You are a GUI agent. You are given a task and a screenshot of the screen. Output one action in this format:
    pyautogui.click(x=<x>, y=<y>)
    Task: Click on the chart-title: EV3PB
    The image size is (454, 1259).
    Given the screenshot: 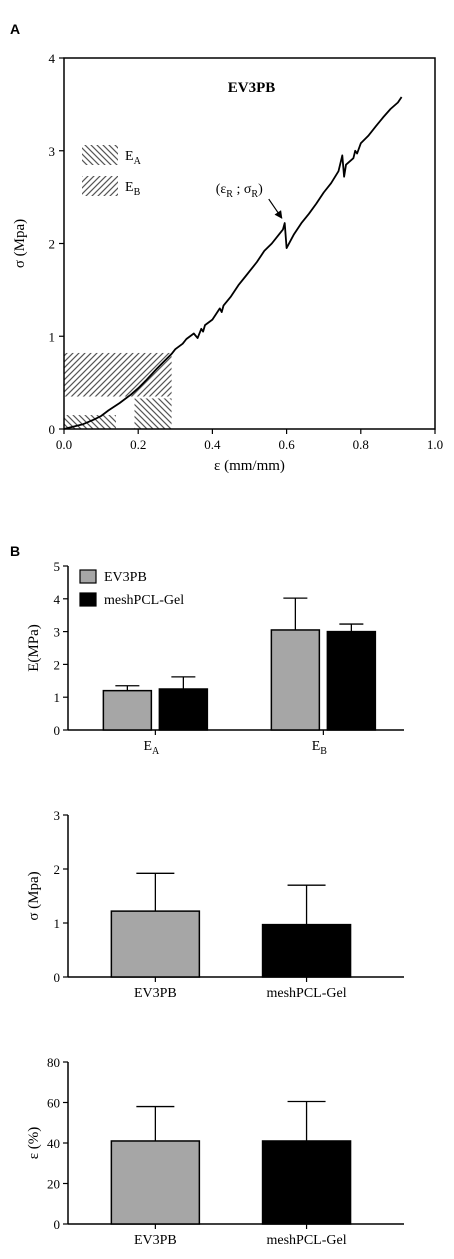 What is the action you would take?
    pyautogui.click(x=252, y=88)
    